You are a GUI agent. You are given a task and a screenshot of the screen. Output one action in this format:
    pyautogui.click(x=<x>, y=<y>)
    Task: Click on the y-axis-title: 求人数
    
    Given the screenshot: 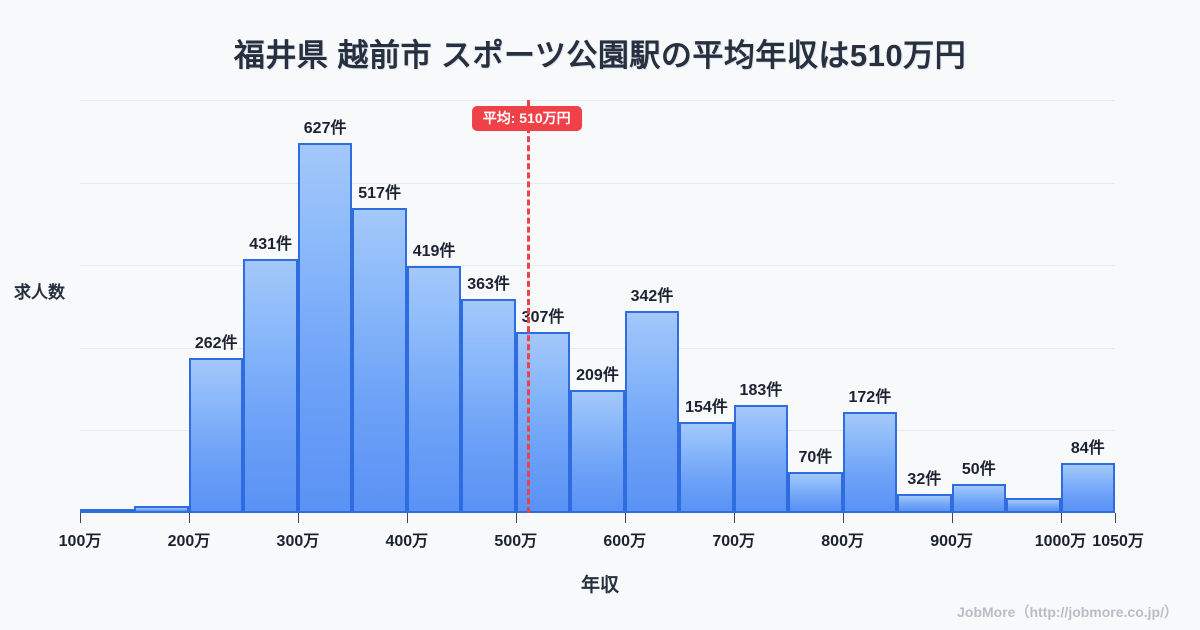 What is the action you would take?
    pyautogui.click(x=39, y=292)
    